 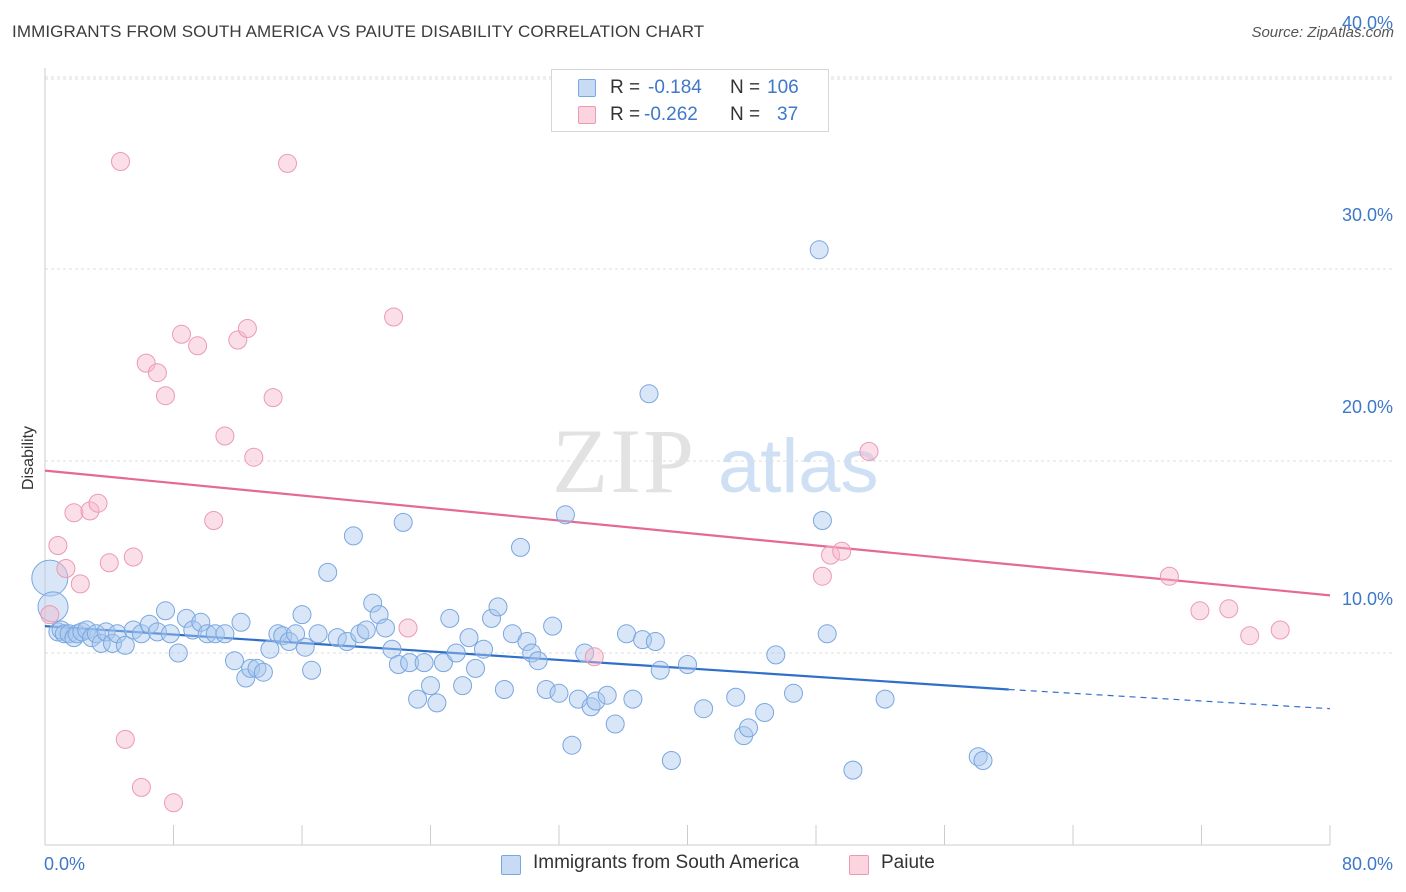 I want to click on y-tick-label: 40.0%, so click(x=1367, y=23).